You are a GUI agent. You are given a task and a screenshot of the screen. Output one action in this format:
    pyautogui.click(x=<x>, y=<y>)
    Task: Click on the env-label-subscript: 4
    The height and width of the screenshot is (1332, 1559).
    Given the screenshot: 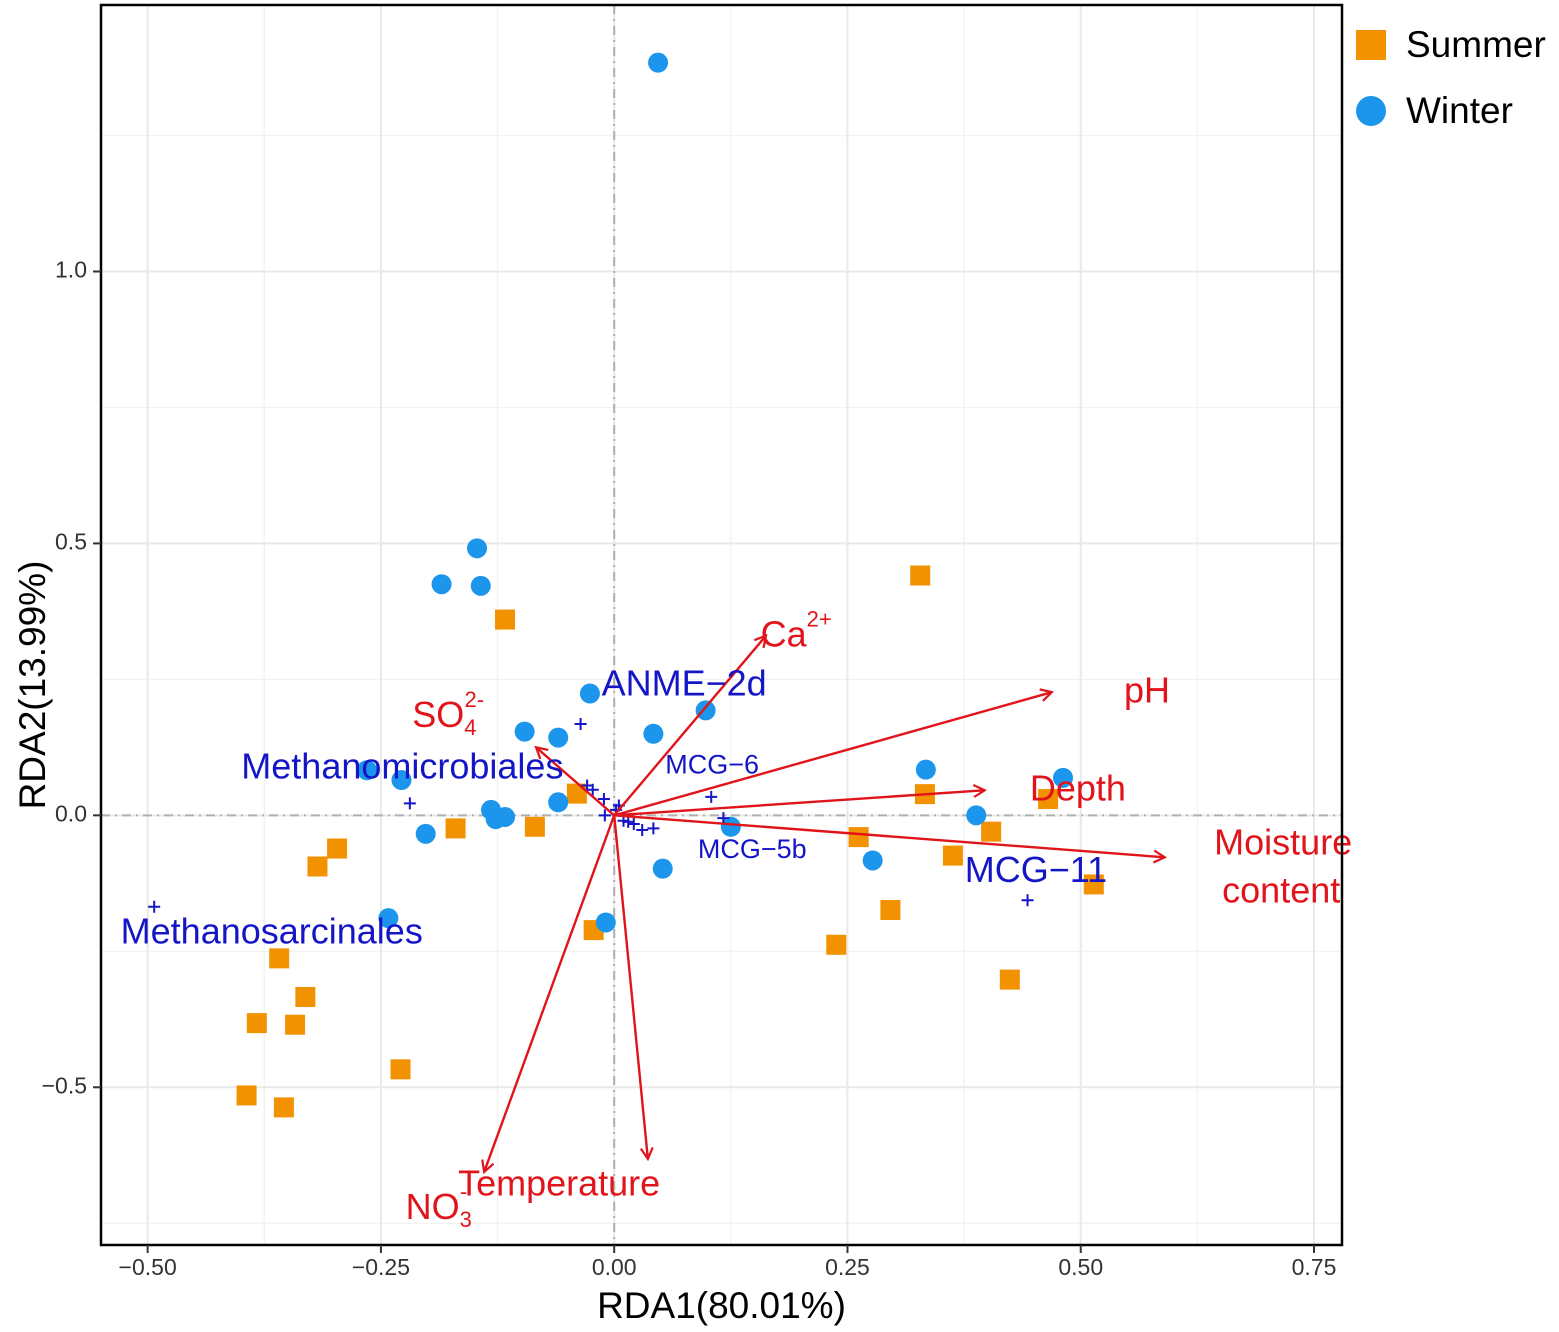 What is the action you would take?
    pyautogui.click(x=470, y=727)
    